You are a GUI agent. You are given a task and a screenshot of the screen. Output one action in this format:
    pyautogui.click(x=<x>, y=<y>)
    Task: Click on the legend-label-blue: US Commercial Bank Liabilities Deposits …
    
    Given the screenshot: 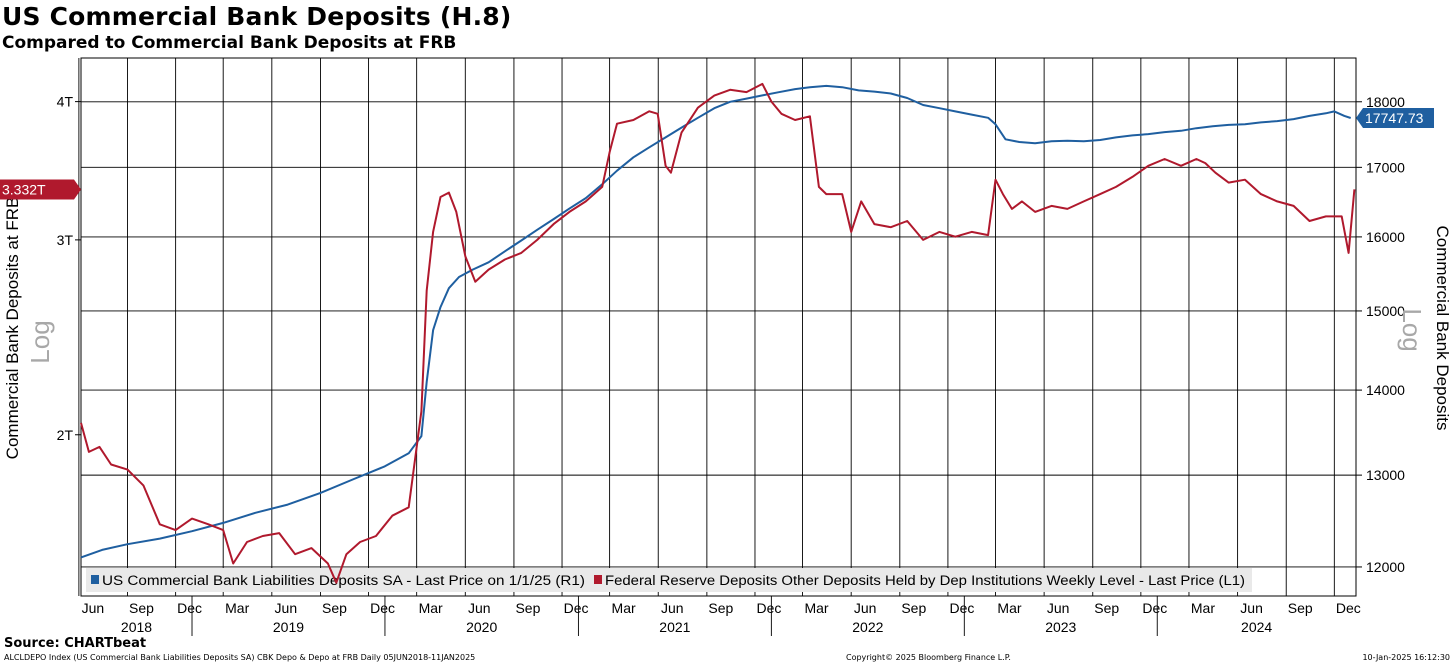 What is the action you would take?
    pyautogui.click(x=343, y=580)
    